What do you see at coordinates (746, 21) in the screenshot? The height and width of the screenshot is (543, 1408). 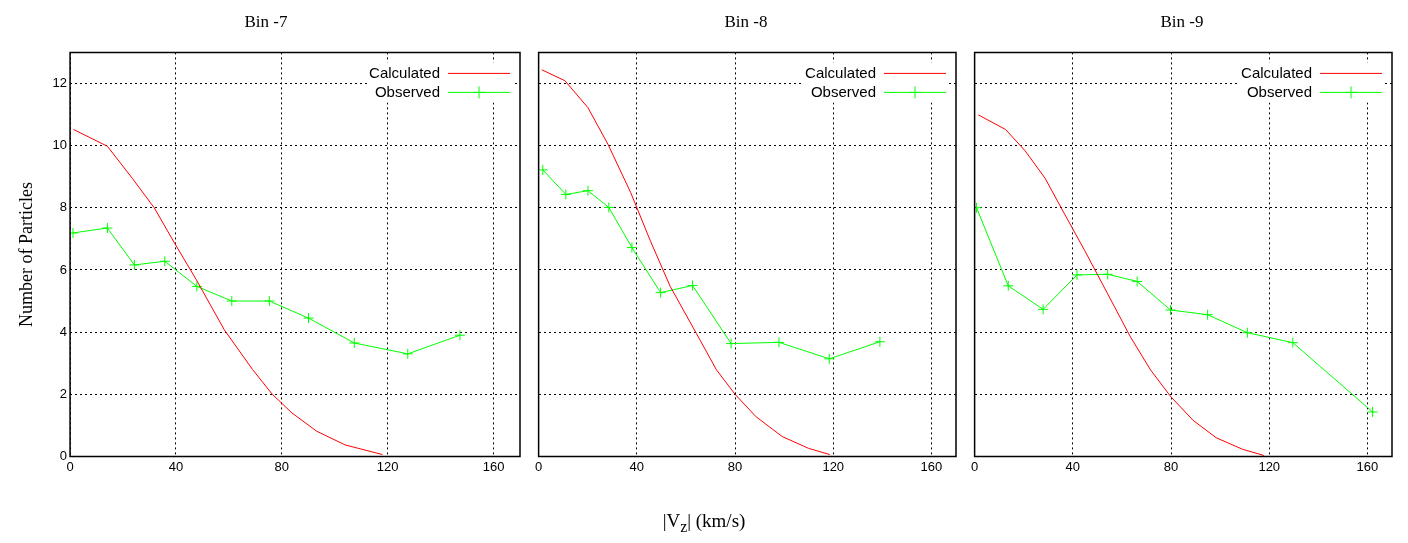 I see `chart-title: Bin -8` at bounding box center [746, 21].